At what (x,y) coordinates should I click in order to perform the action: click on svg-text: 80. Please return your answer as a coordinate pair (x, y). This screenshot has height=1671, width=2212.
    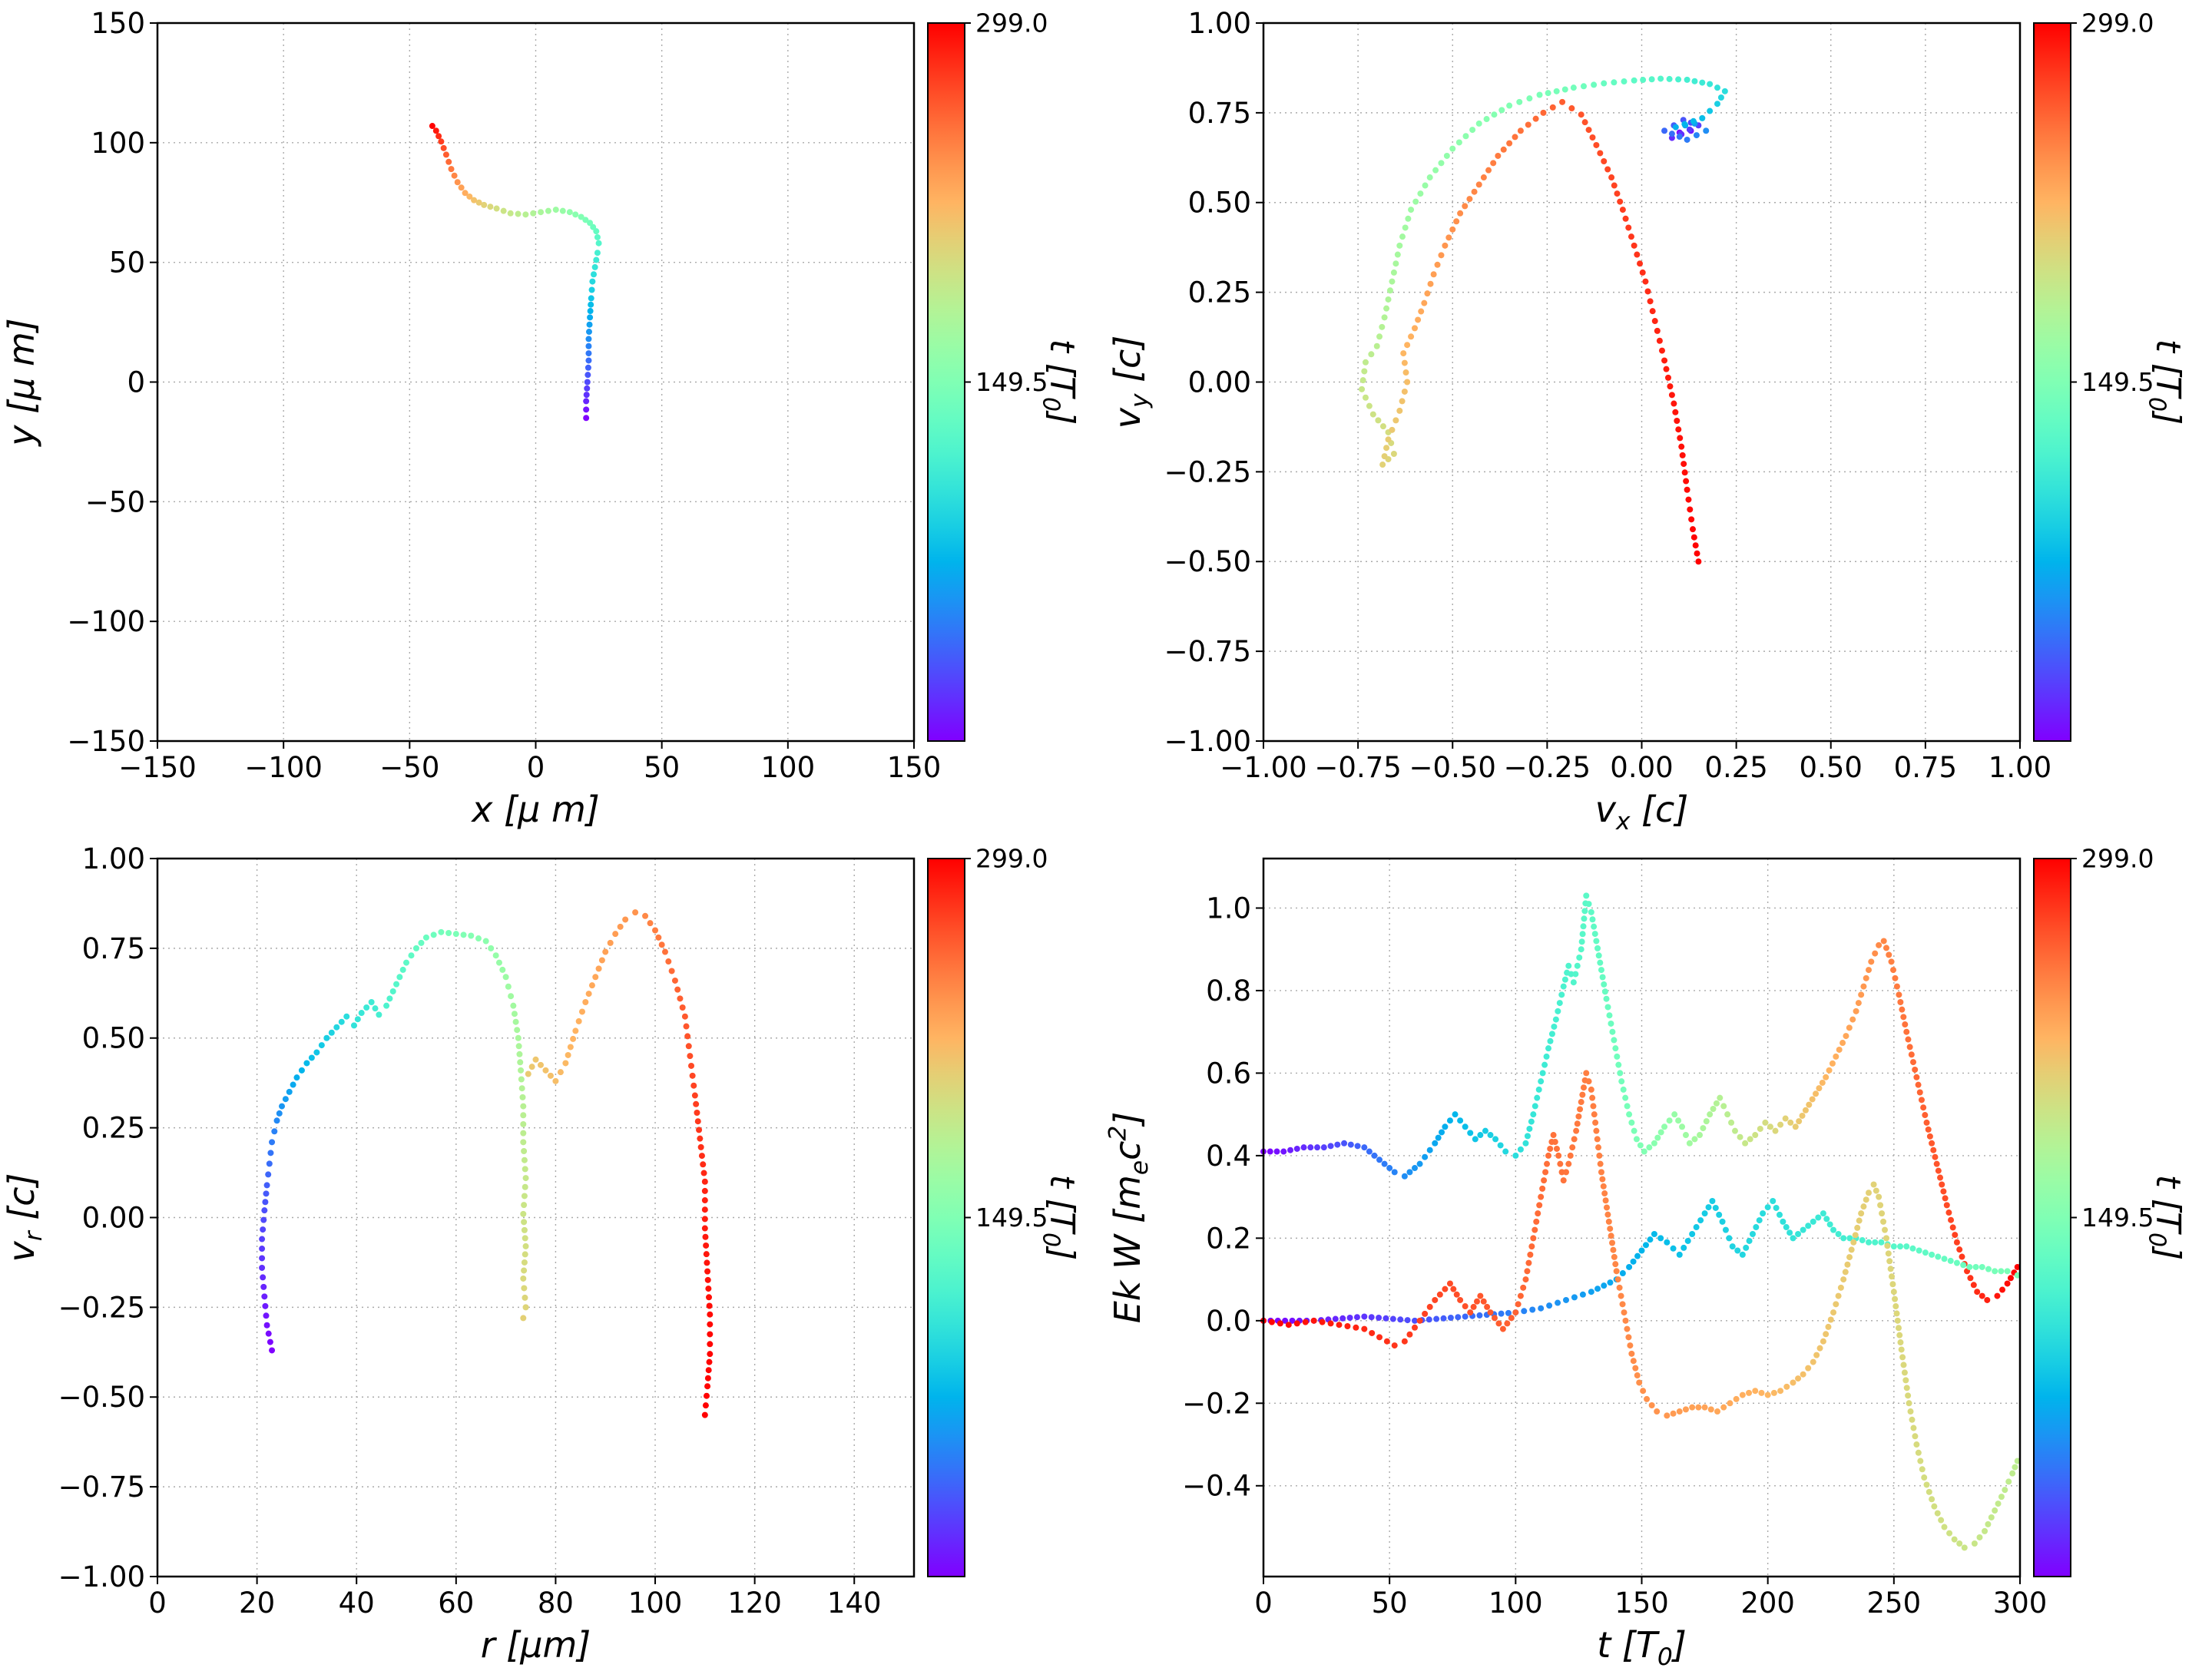
    Looking at the image, I should click on (556, 1603).